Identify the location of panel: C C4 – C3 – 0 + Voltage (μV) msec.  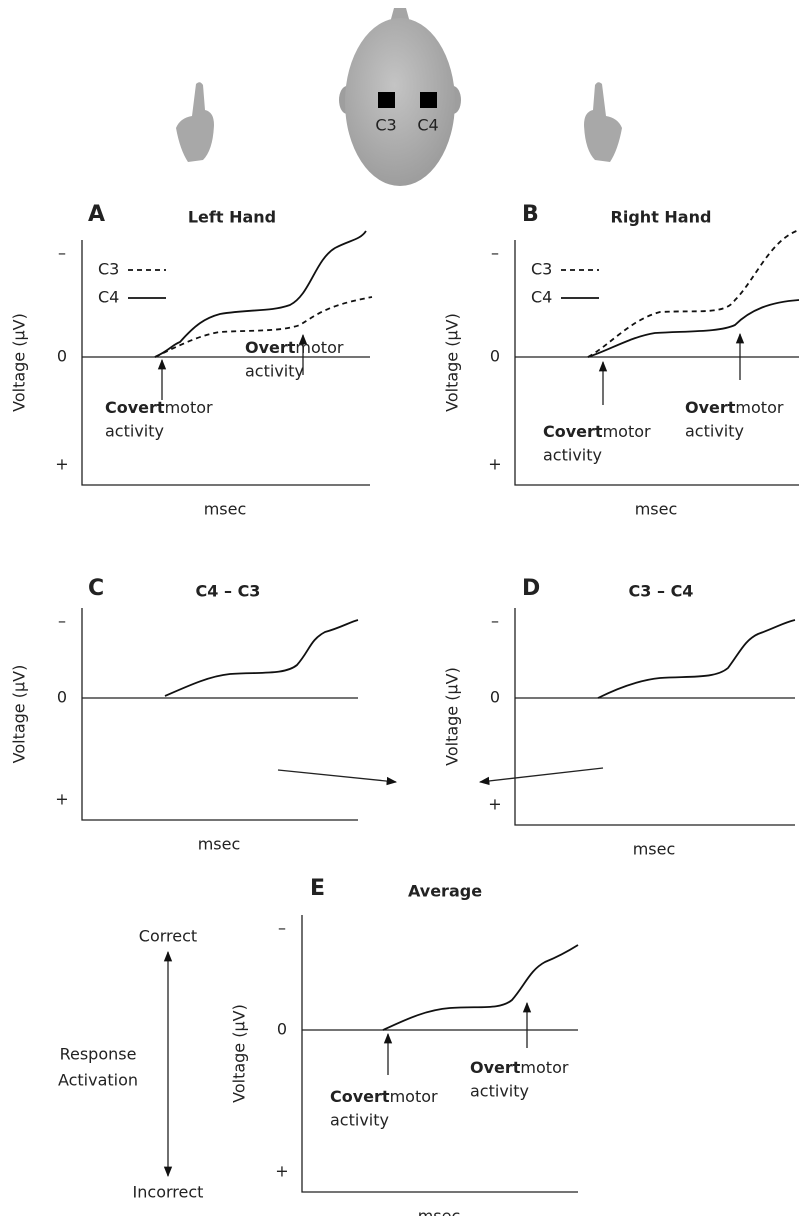
(184, 715).